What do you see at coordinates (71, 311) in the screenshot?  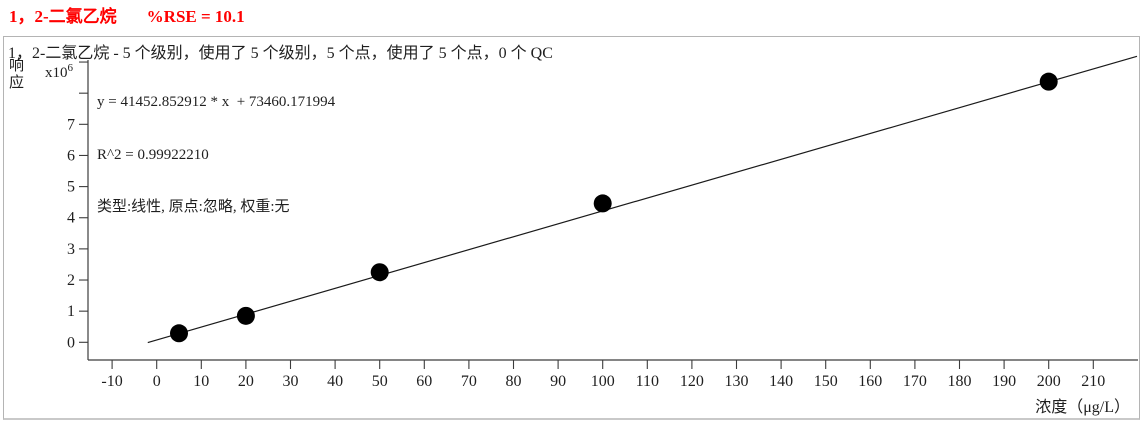 I see `y-axis-tick-label: 1` at bounding box center [71, 311].